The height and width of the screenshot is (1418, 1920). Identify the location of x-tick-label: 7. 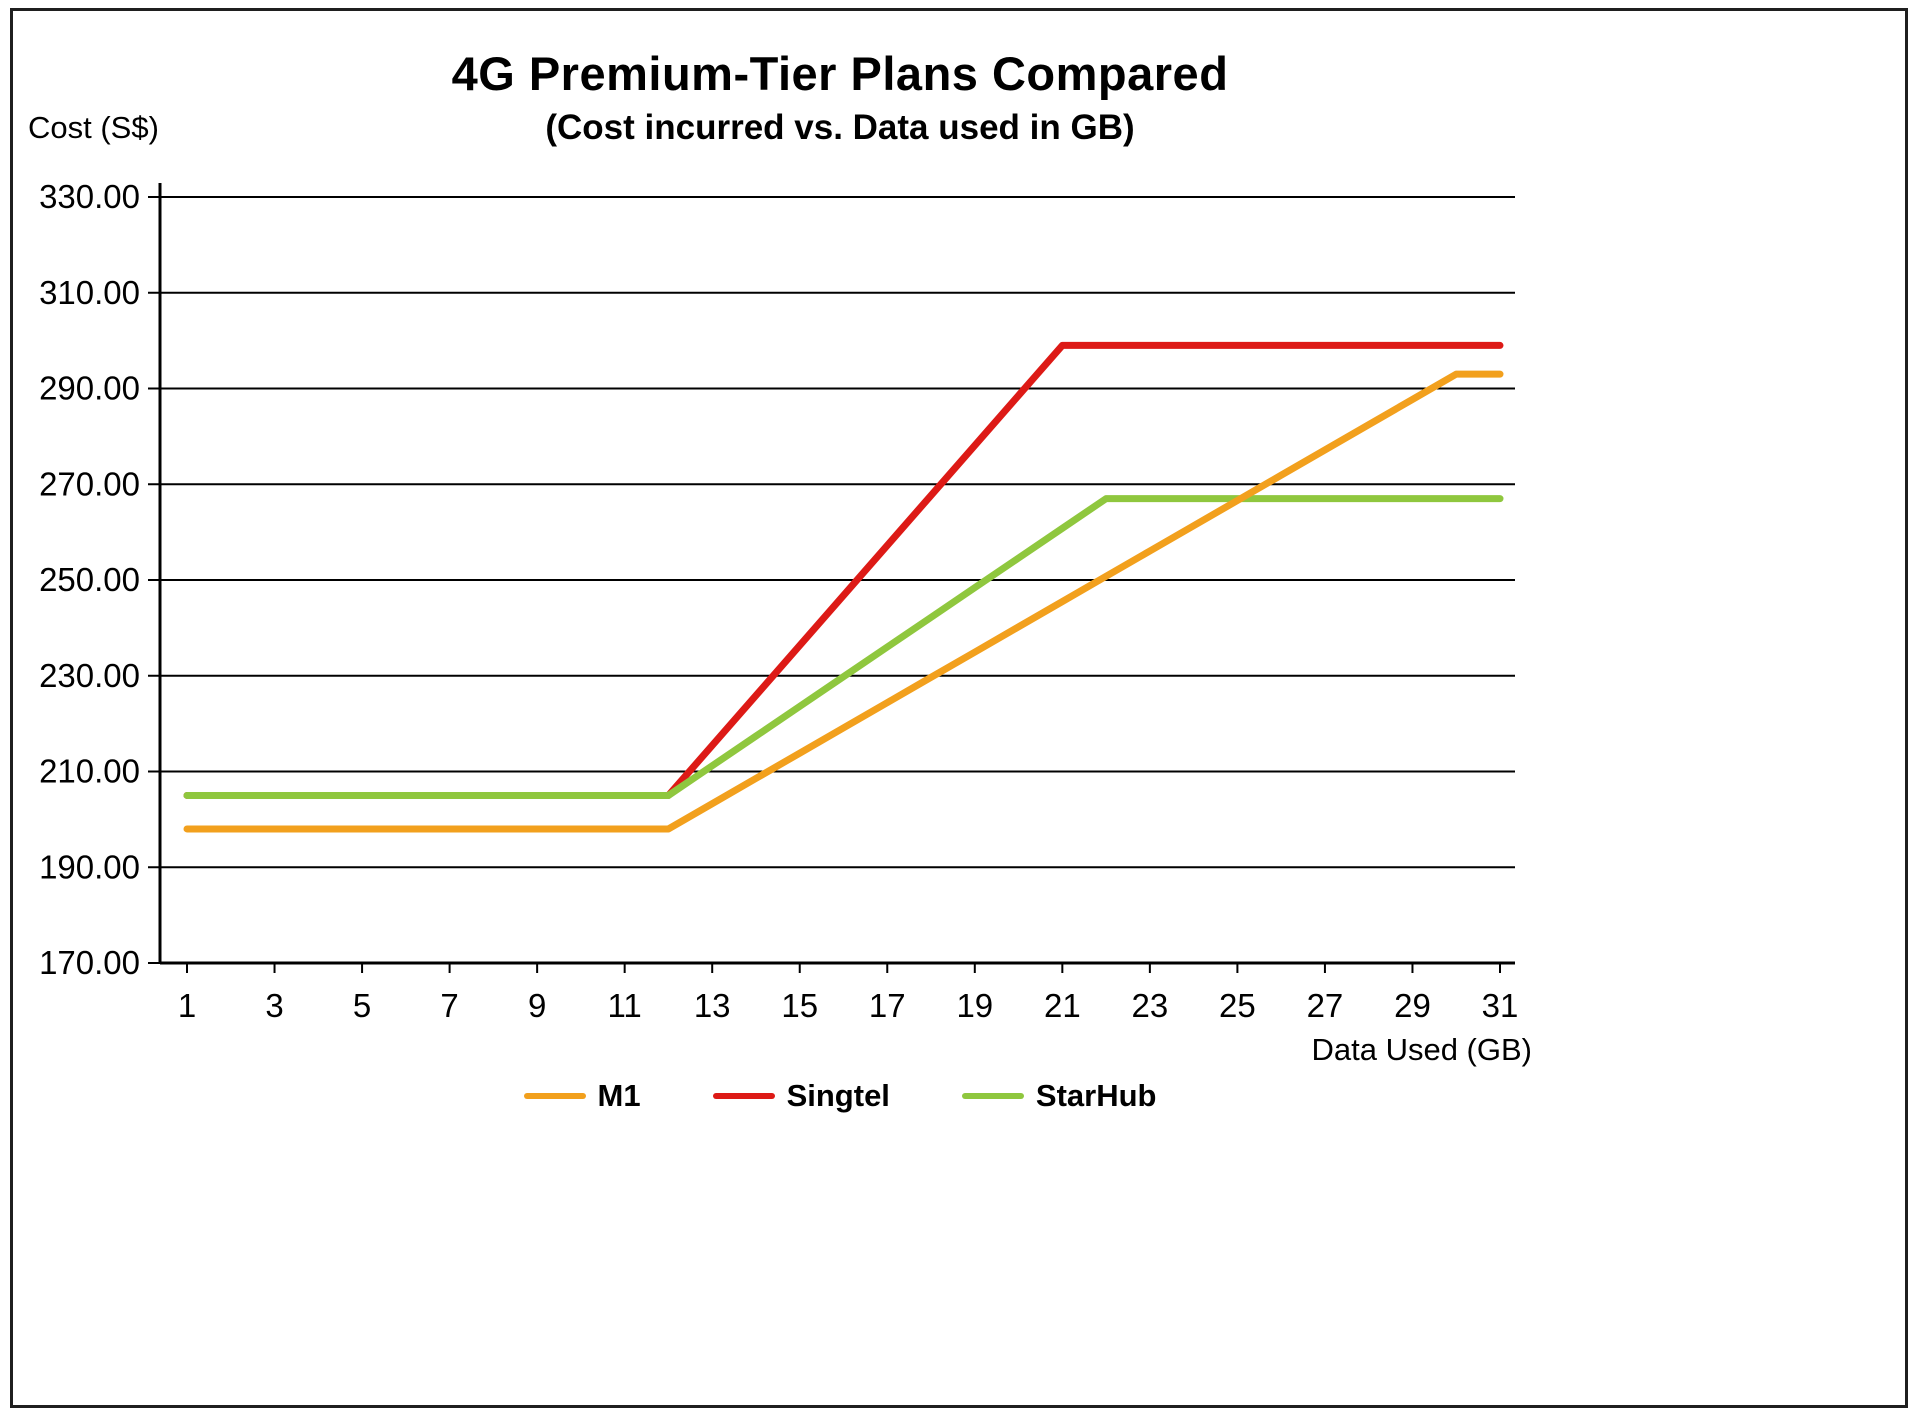
(449, 1005).